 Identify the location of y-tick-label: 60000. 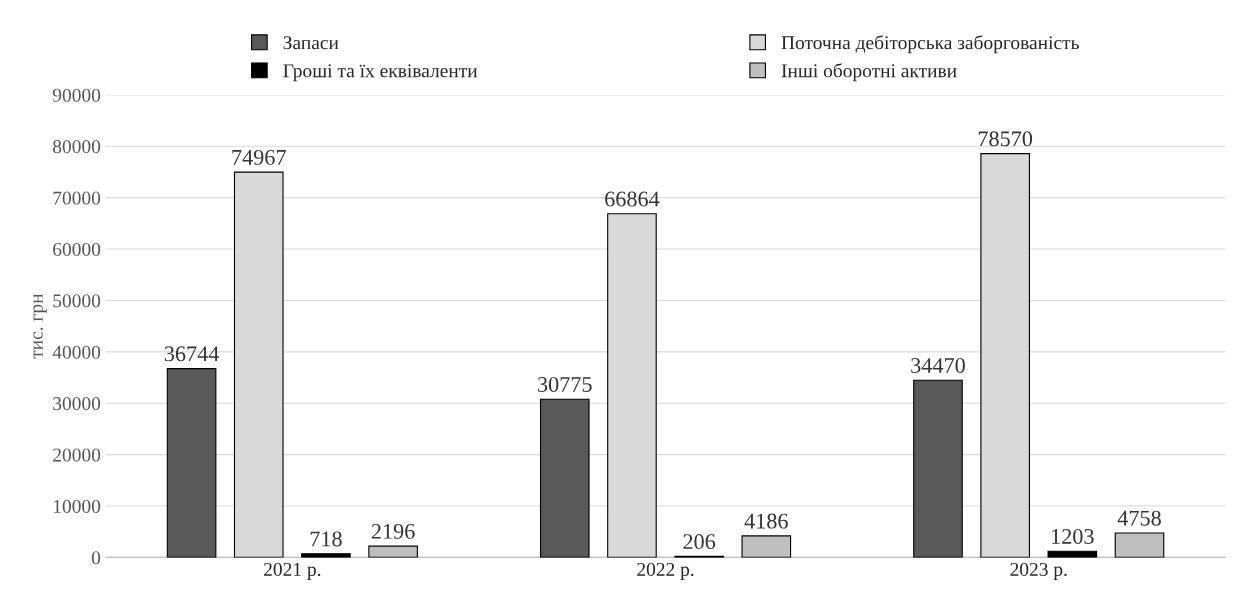
(77, 249).